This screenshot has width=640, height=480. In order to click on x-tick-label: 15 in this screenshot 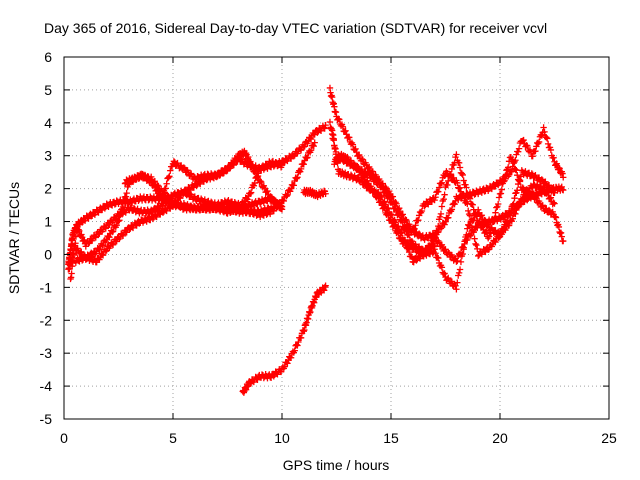, I will do `click(391, 438)`.